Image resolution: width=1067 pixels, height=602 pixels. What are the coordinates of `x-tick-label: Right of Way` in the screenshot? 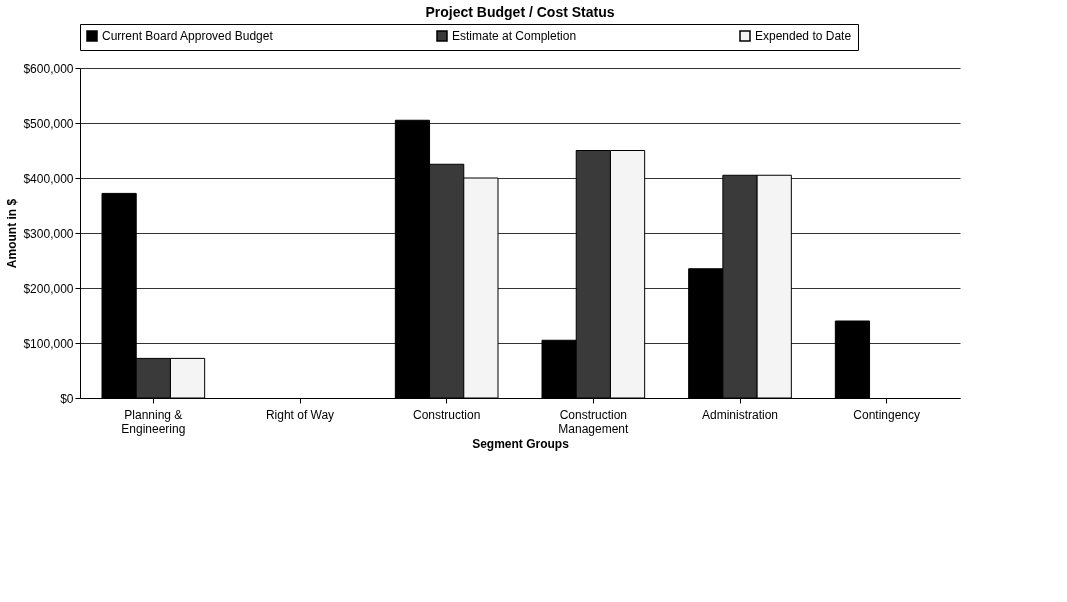 It's located at (300, 414).